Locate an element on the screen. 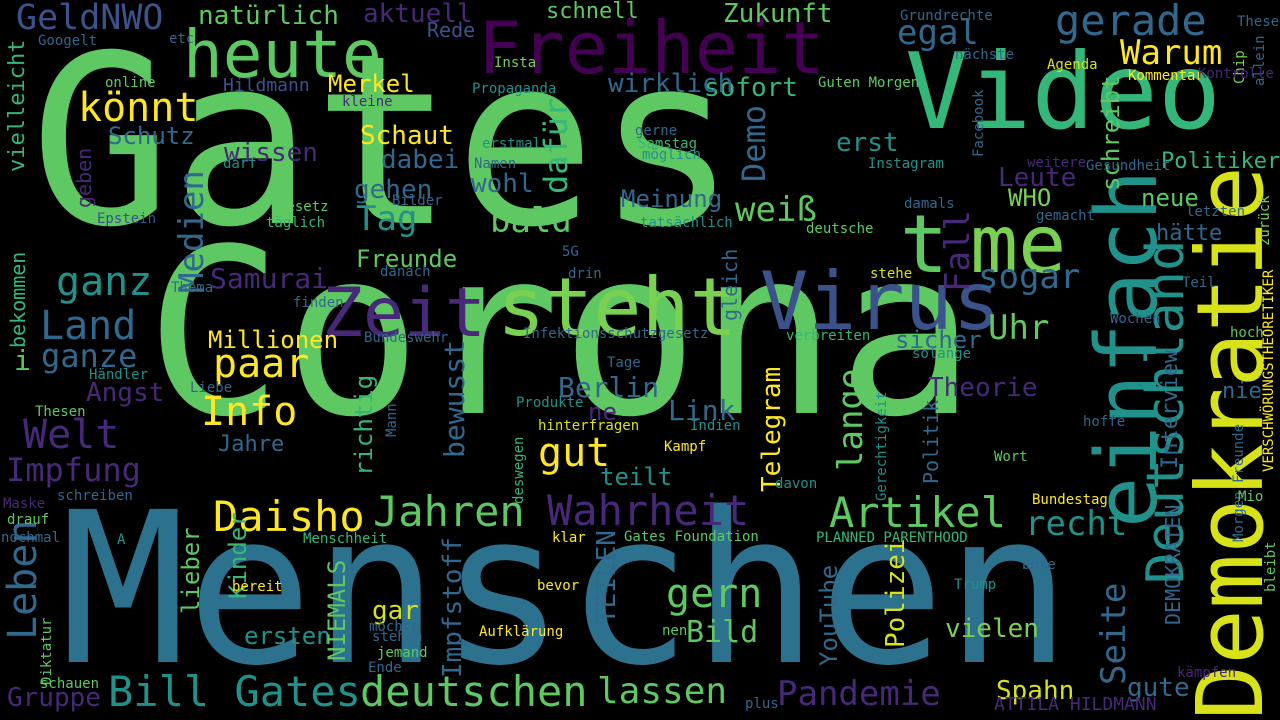 Image resolution: width=1280 pixels, height=720 pixels. cloud-word: plus is located at coordinates (762, 704).